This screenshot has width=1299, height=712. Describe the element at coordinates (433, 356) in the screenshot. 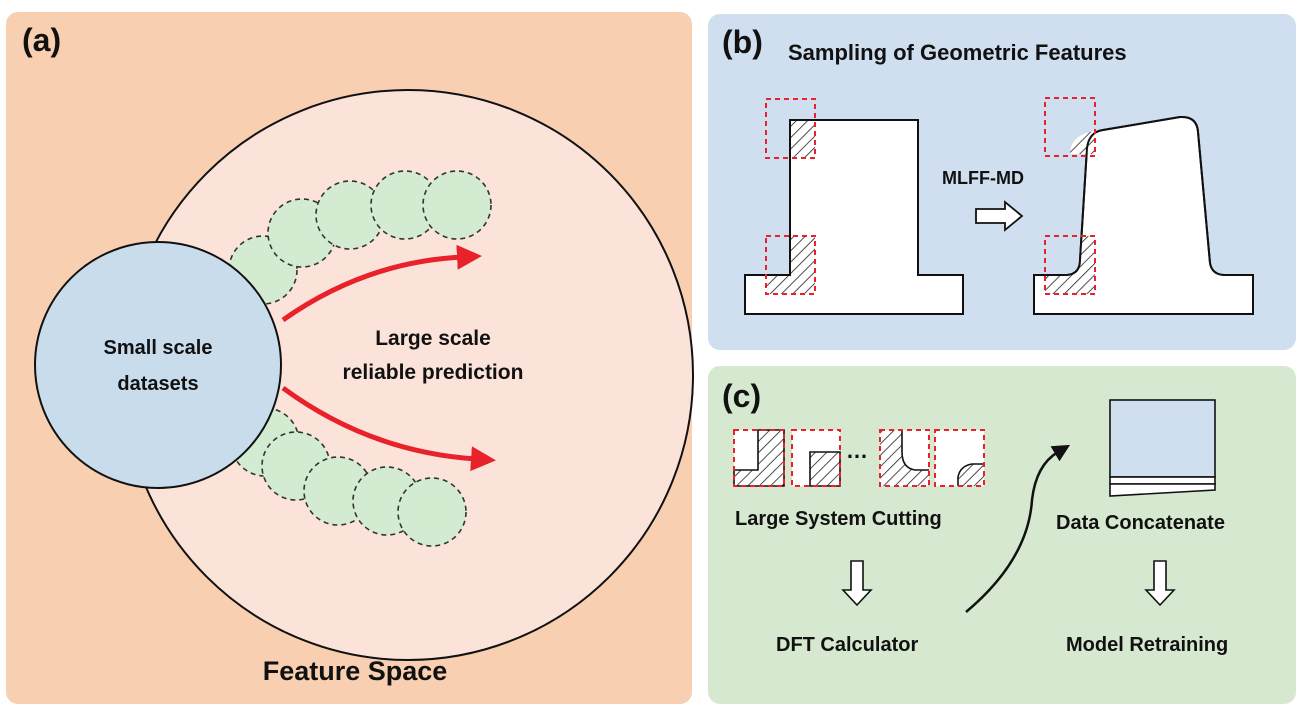

I see `large-scale-label: Large scale reliable prediction` at that location.